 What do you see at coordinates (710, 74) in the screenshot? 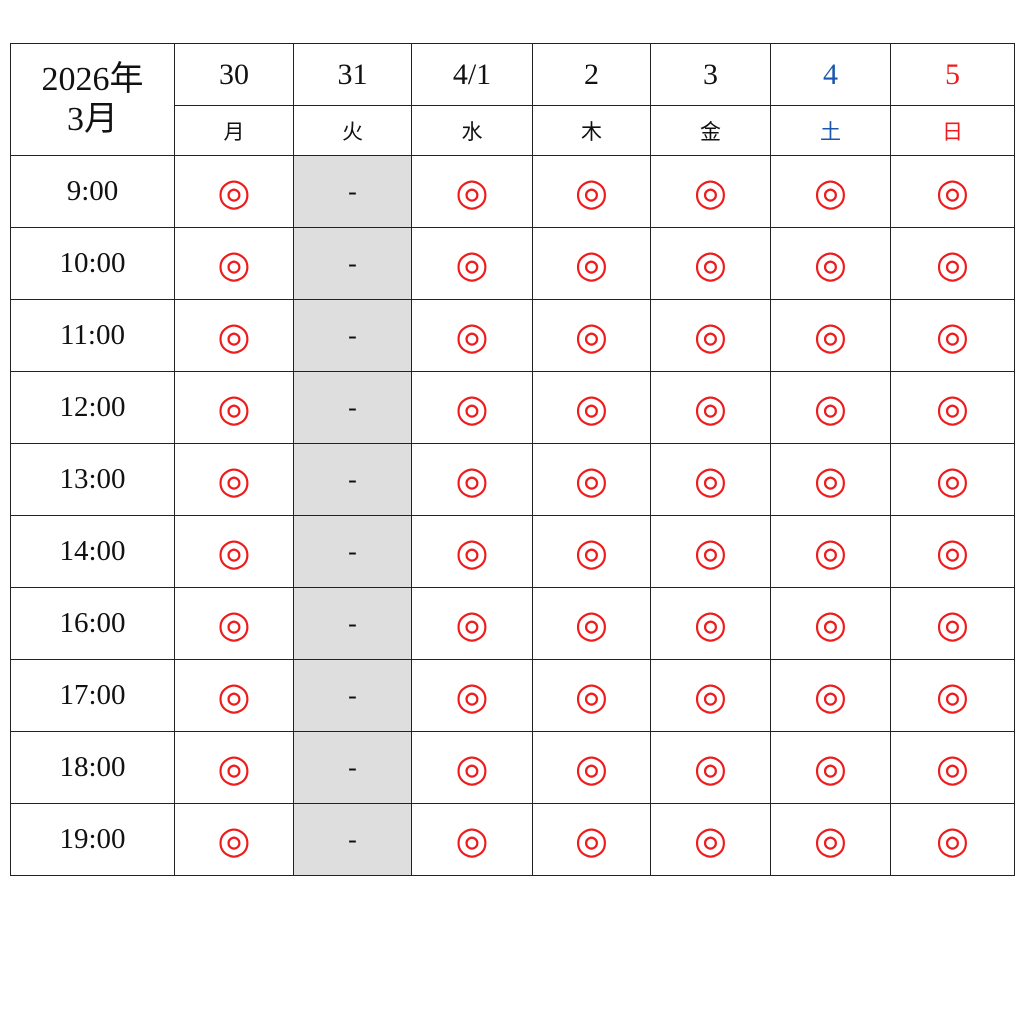
I see `date-header-cell: 3` at bounding box center [710, 74].